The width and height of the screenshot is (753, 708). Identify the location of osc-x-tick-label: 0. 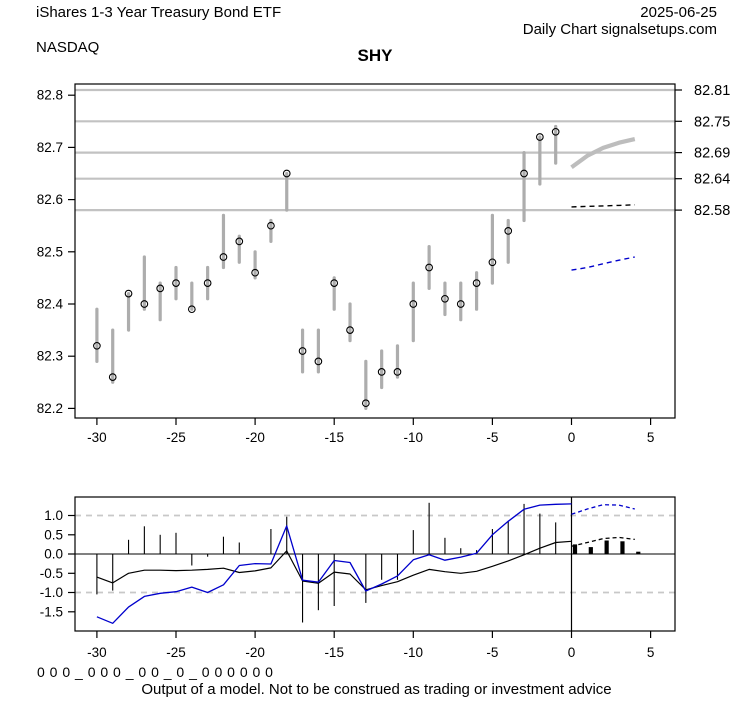
(572, 652).